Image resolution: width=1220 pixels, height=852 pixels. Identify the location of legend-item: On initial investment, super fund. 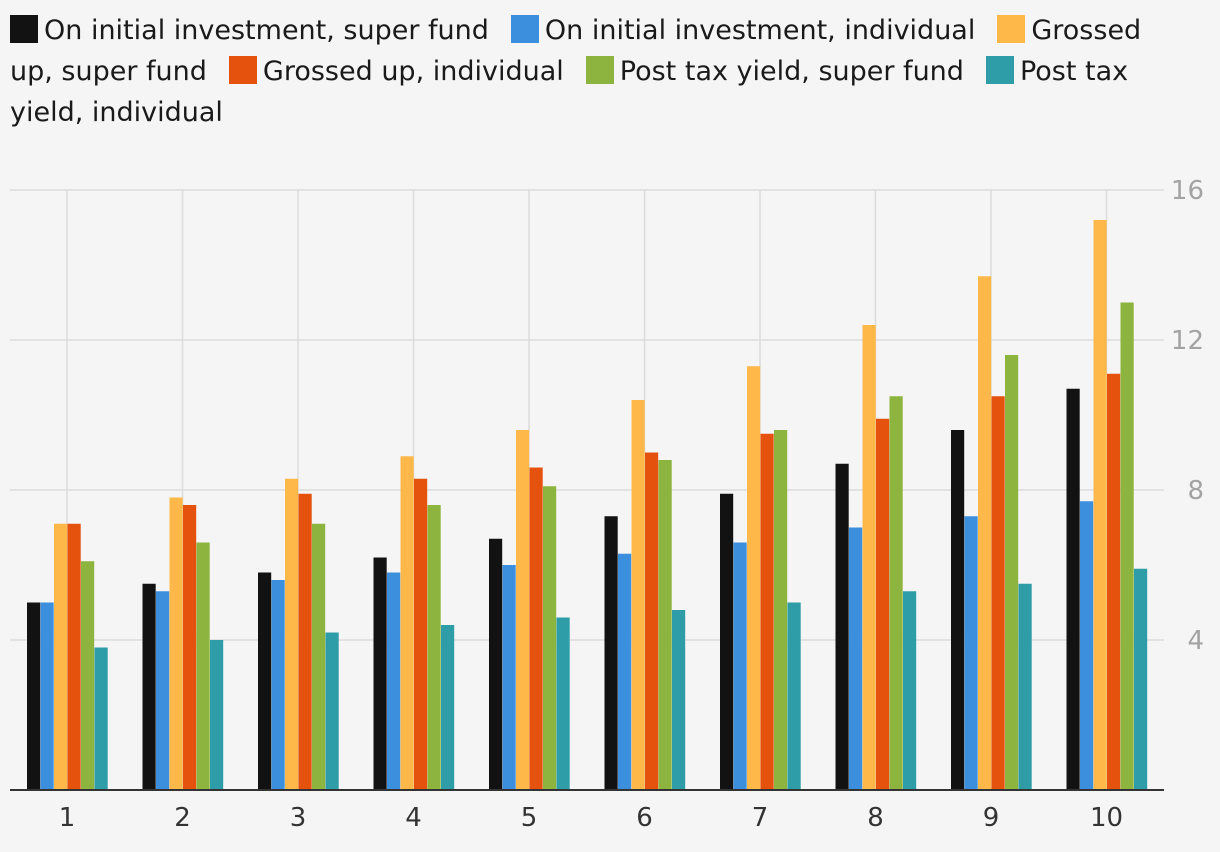
(249, 30).